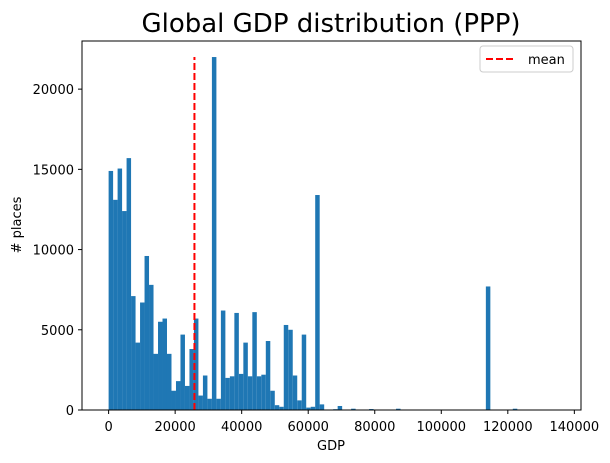  What do you see at coordinates (17, 224) in the screenshot?
I see `y-axis-label: # places` at bounding box center [17, 224].